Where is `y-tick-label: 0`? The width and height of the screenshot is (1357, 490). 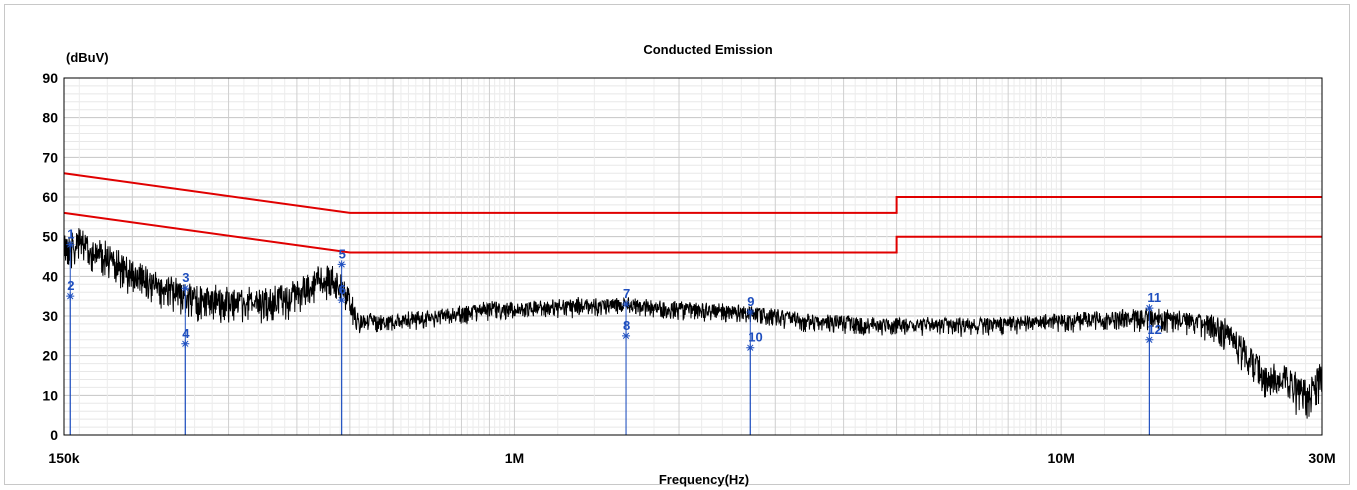 y-tick-label: 0 is located at coordinates (54, 435).